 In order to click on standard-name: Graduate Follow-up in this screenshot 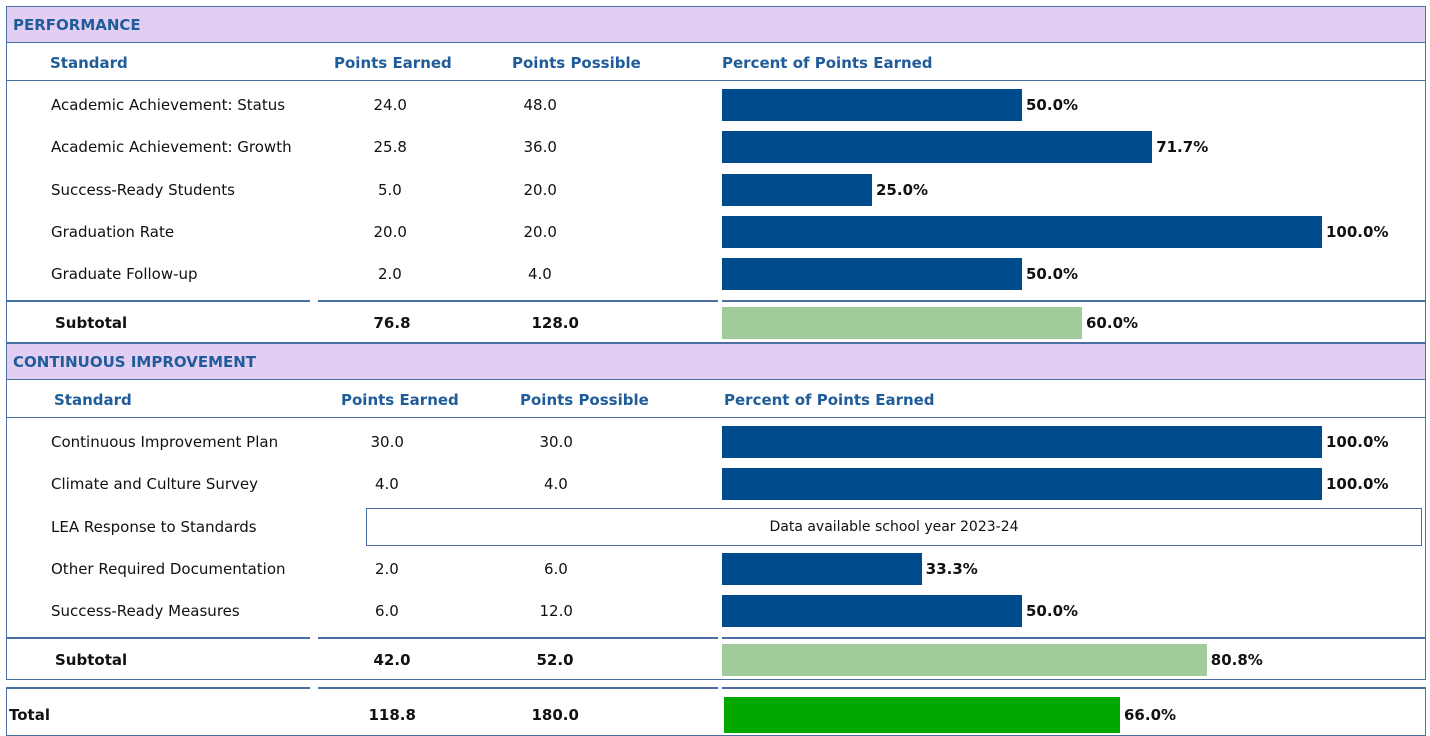, I will do `click(124, 274)`.